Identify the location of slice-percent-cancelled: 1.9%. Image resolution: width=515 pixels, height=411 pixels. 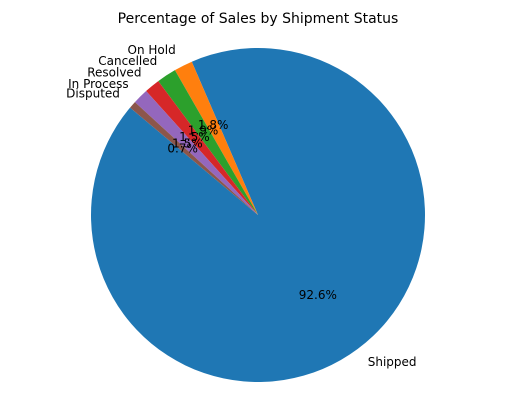
(203, 131).